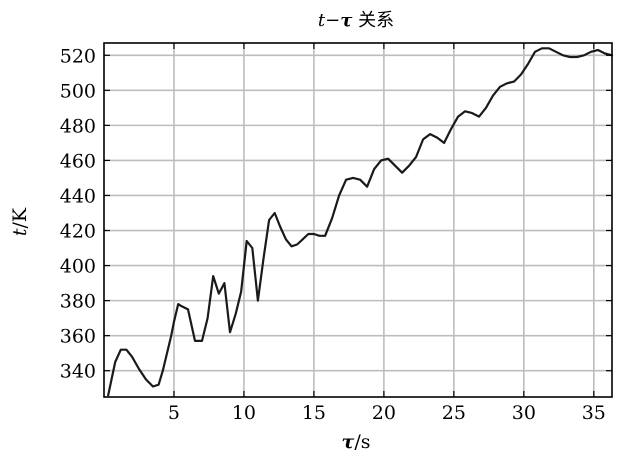 Image resolution: width=642 pixels, height=464 pixels. Describe the element at coordinates (454, 413) in the screenshot. I see `x-tick-label: 25` at that location.